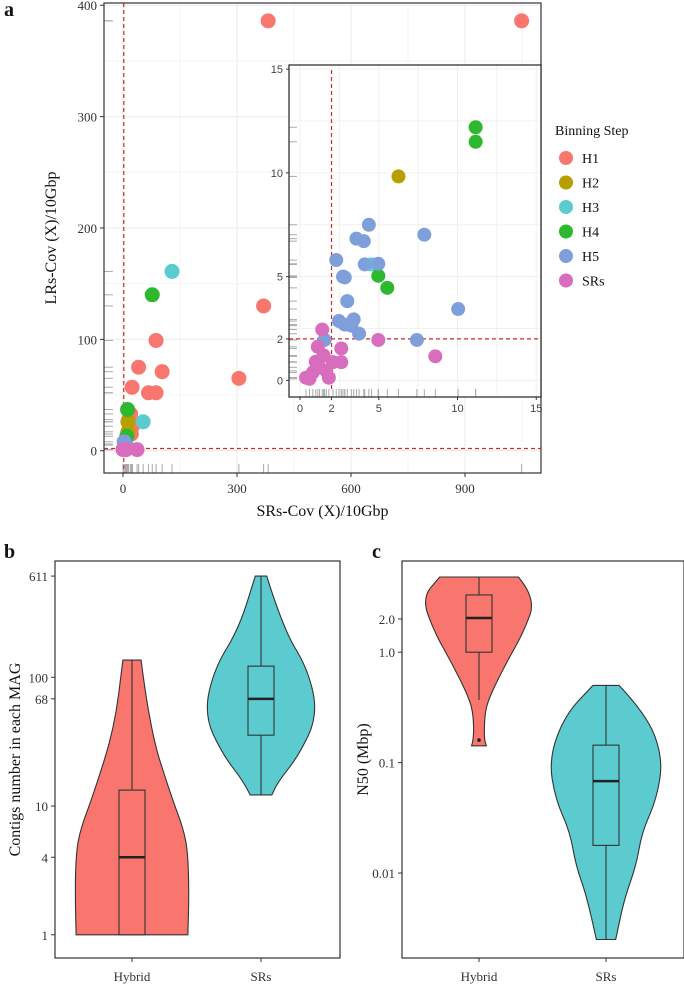 The height and width of the screenshot is (991, 684). What do you see at coordinates (566, 280) in the screenshot?
I see `legend-swatch-SRs` at bounding box center [566, 280].